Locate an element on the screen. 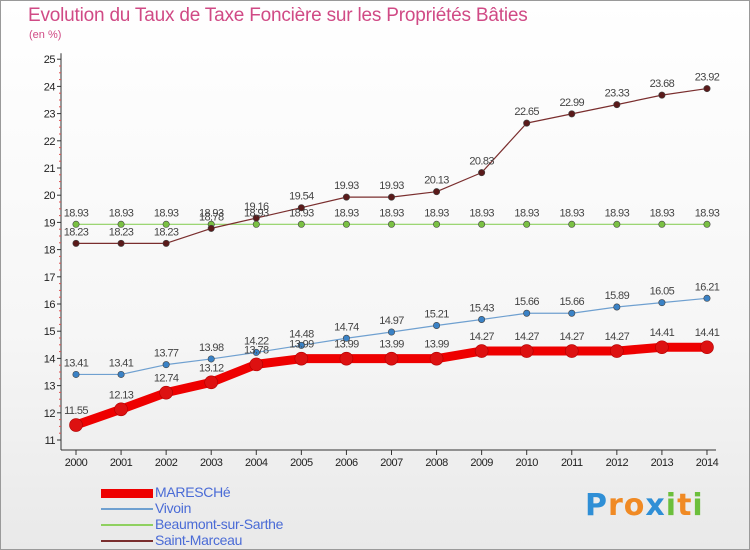  x-tick-label: 2002 is located at coordinates (166, 463).